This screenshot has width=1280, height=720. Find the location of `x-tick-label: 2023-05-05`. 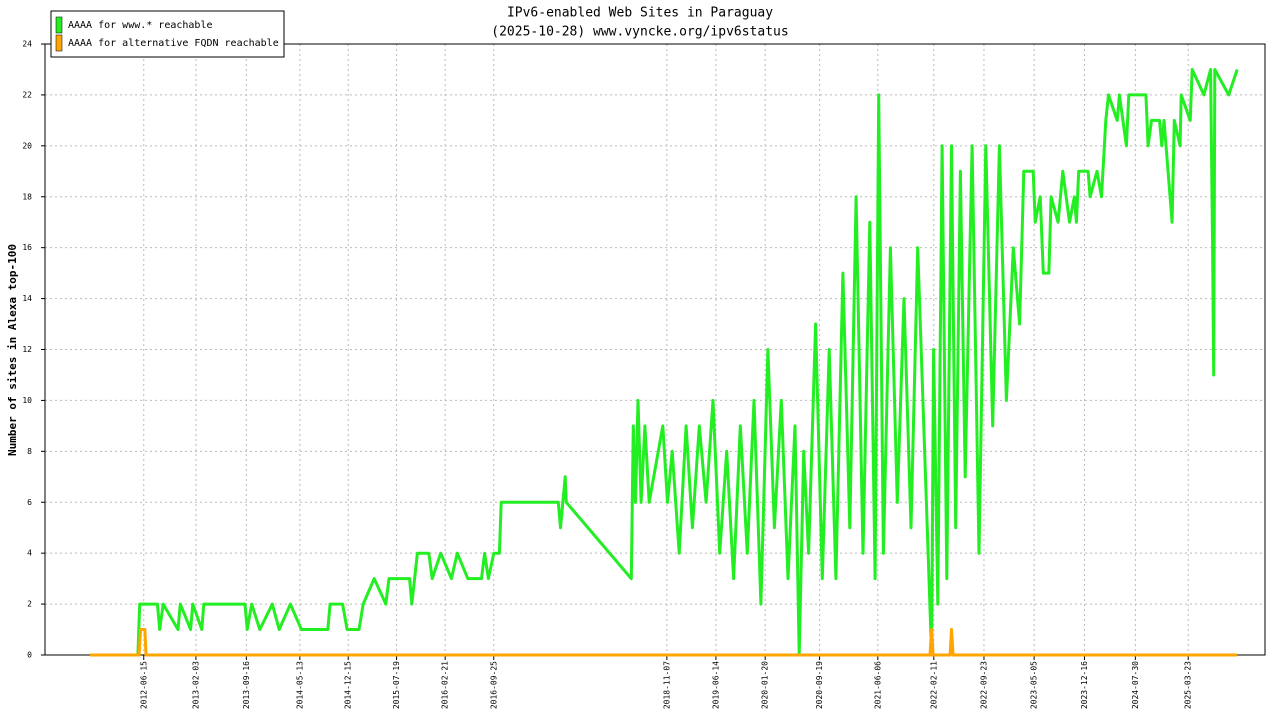

x-tick-label: 2023-05-05 is located at coordinates (1034, 685).